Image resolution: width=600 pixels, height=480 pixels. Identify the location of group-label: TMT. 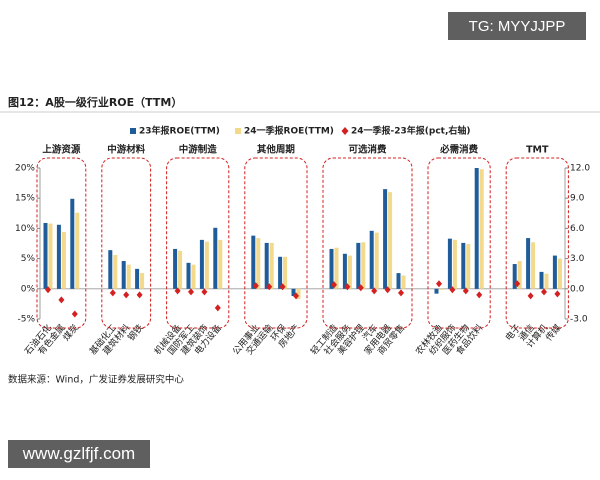
(537, 150).